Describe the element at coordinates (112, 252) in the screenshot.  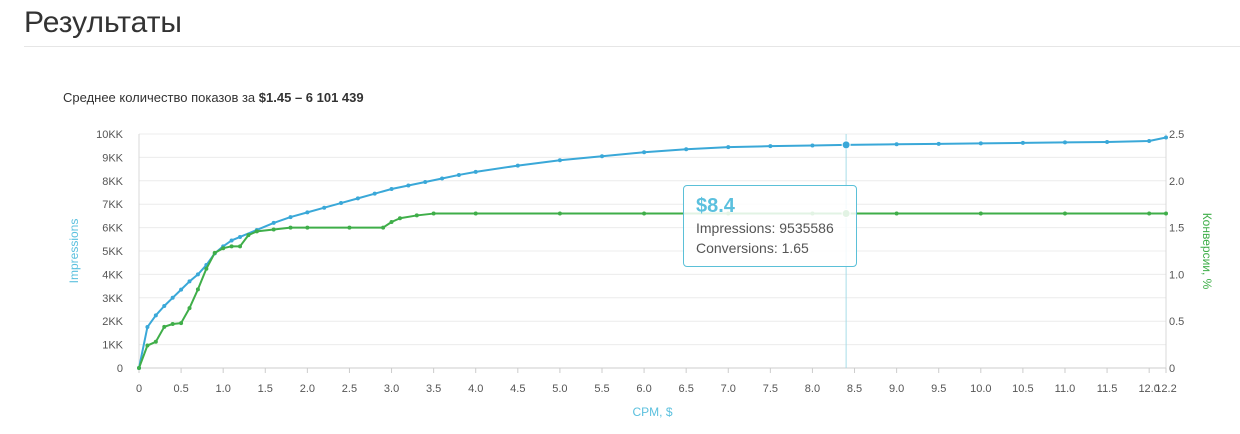
I see `y-left-tick-label: 5KK` at that location.